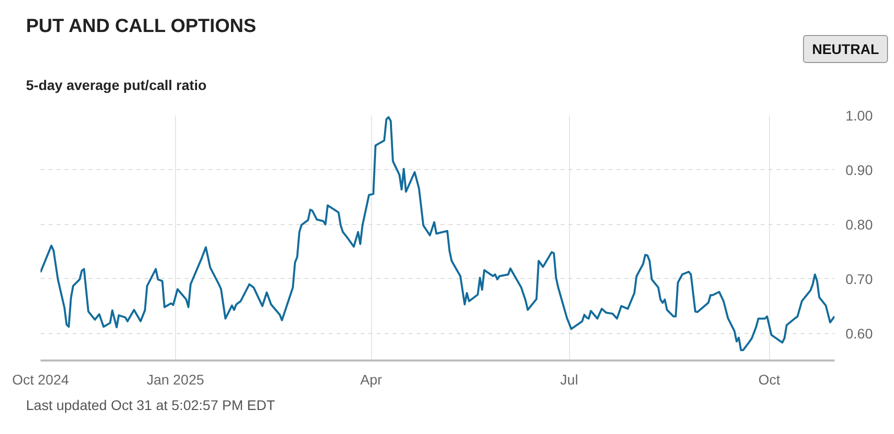 This screenshot has width=894, height=434. Describe the element at coordinates (845, 49) in the screenshot. I see `text: NEUTRAL` at that location.